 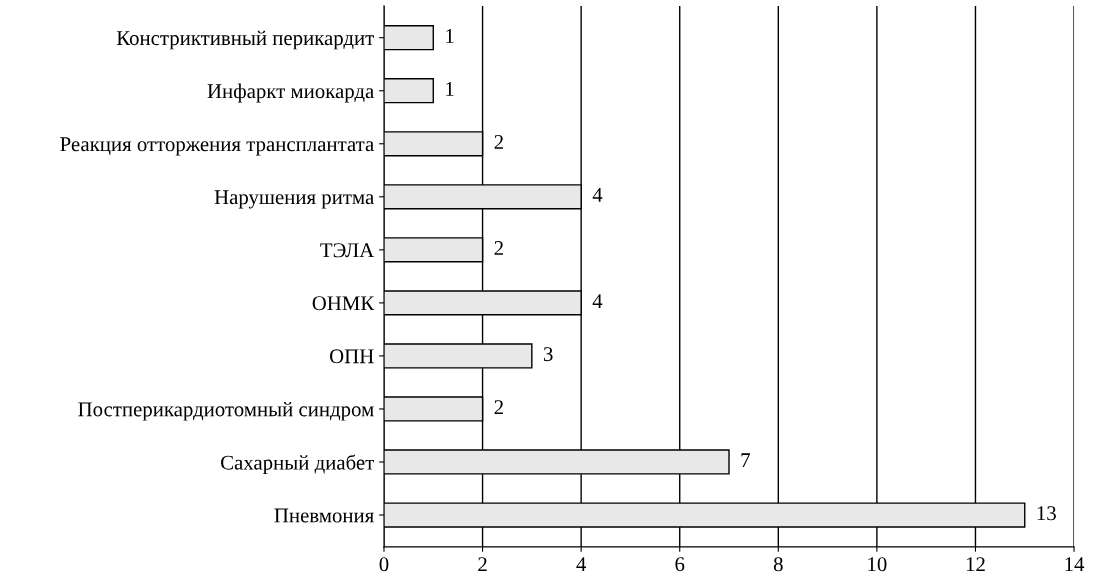 I want to click on data-label: 13, so click(x=1046, y=513).